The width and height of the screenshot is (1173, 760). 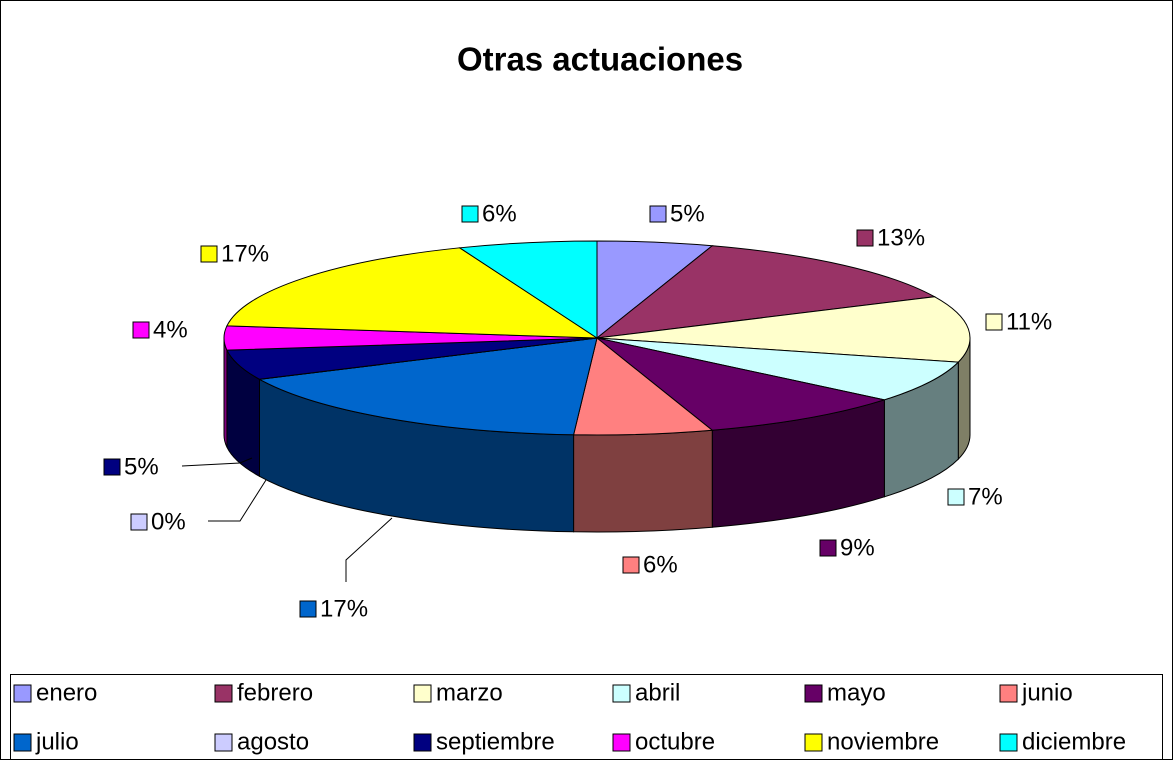 What do you see at coordinates (66, 692) in the screenshot?
I see `legend-label: enero` at bounding box center [66, 692].